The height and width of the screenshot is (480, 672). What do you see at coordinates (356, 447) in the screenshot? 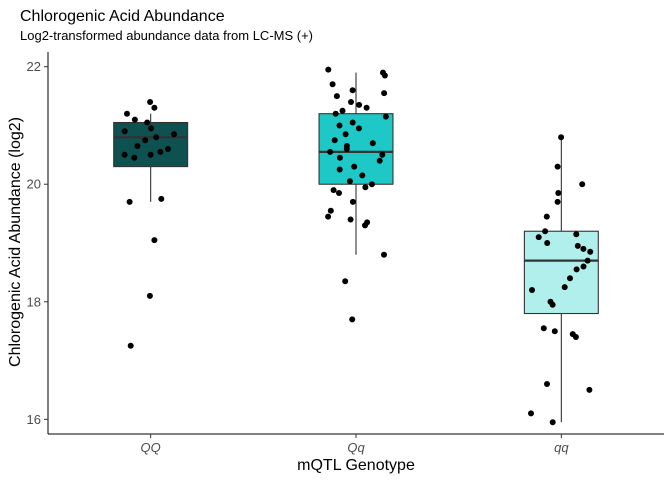
I see `x-tick-label: Qq` at bounding box center [356, 447].